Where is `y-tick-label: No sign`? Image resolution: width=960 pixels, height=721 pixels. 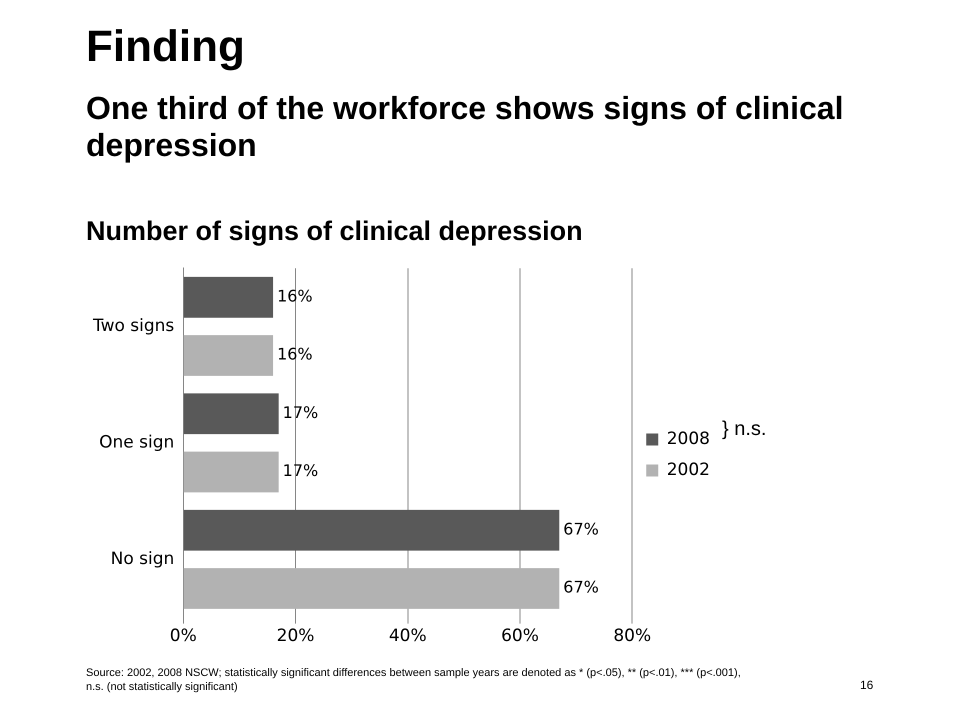 y-tick-label: No sign is located at coordinates (142, 558).